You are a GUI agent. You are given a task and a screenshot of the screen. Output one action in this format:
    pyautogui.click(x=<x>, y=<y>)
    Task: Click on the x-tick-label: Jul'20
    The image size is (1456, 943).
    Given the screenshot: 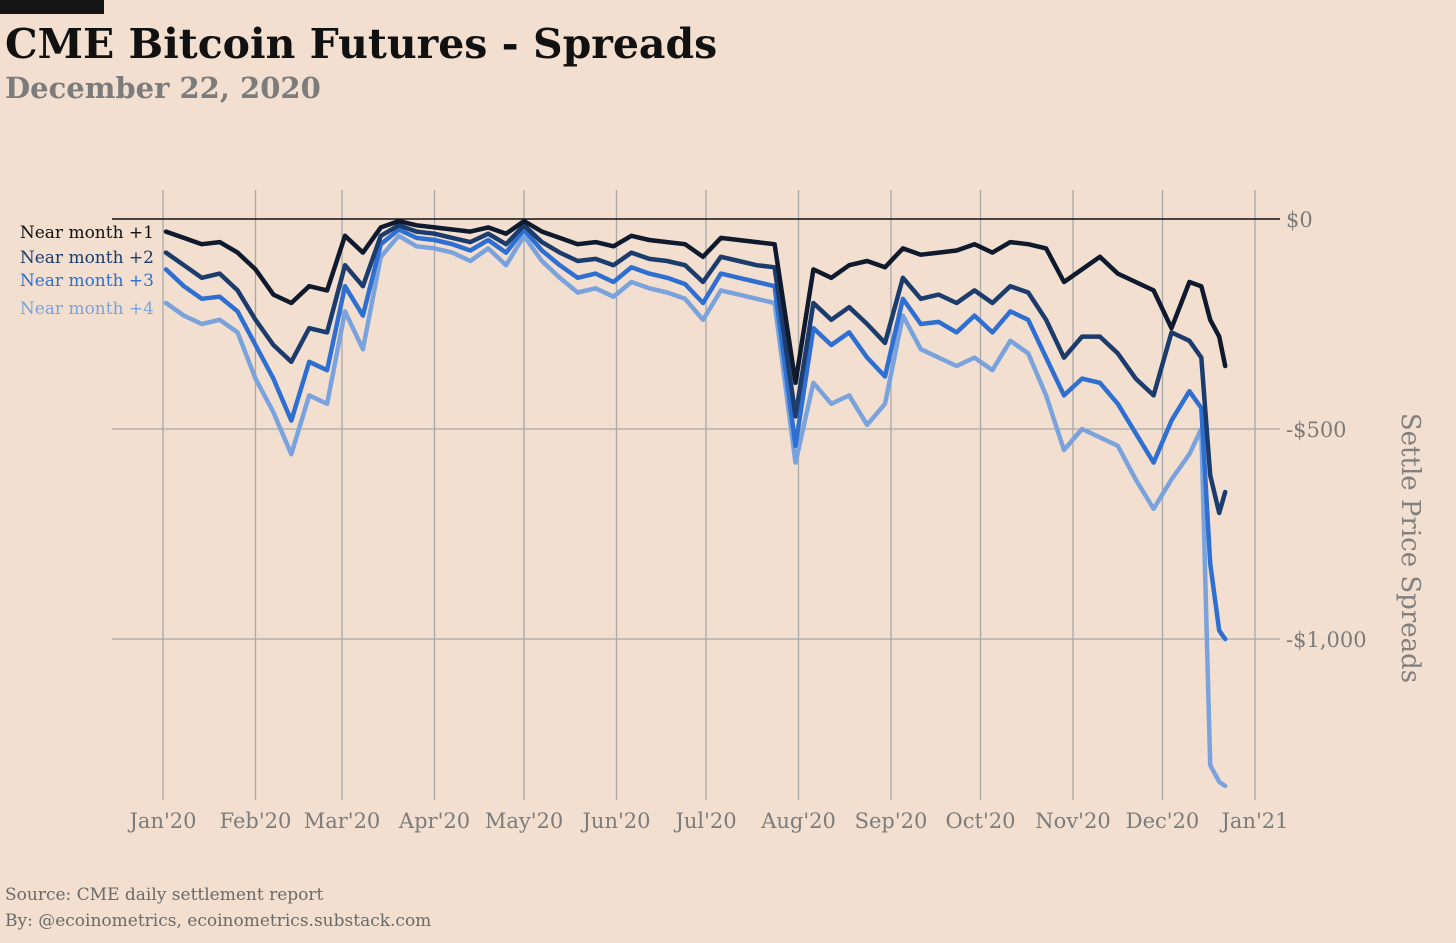 What is the action you would take?
    pyautogui.click(x=704, y=821)
    